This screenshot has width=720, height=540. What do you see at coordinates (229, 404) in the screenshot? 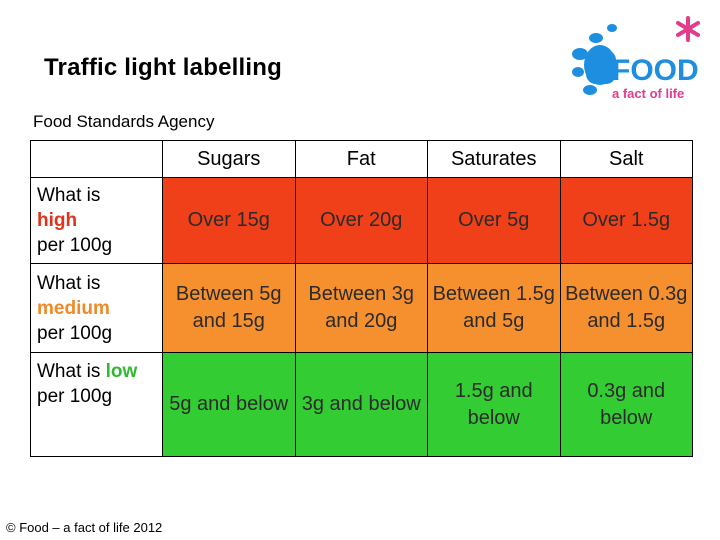
I see `cell-sugars-low: 5g and below` at bounding box center [229, 404].